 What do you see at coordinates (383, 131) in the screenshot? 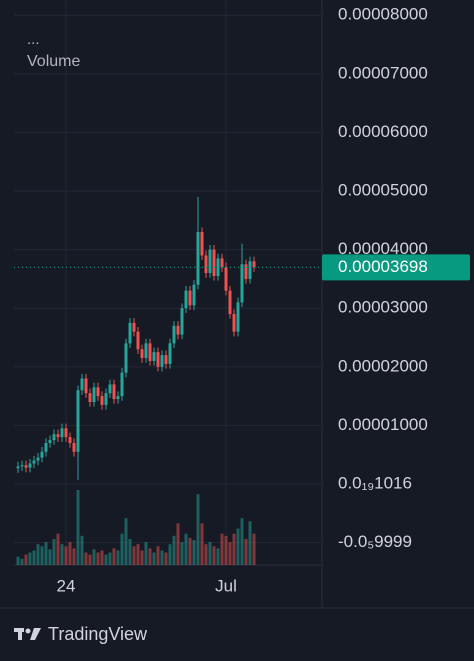
I see `y-tick-label: 0.00006000` at bounding box center [383, 131].